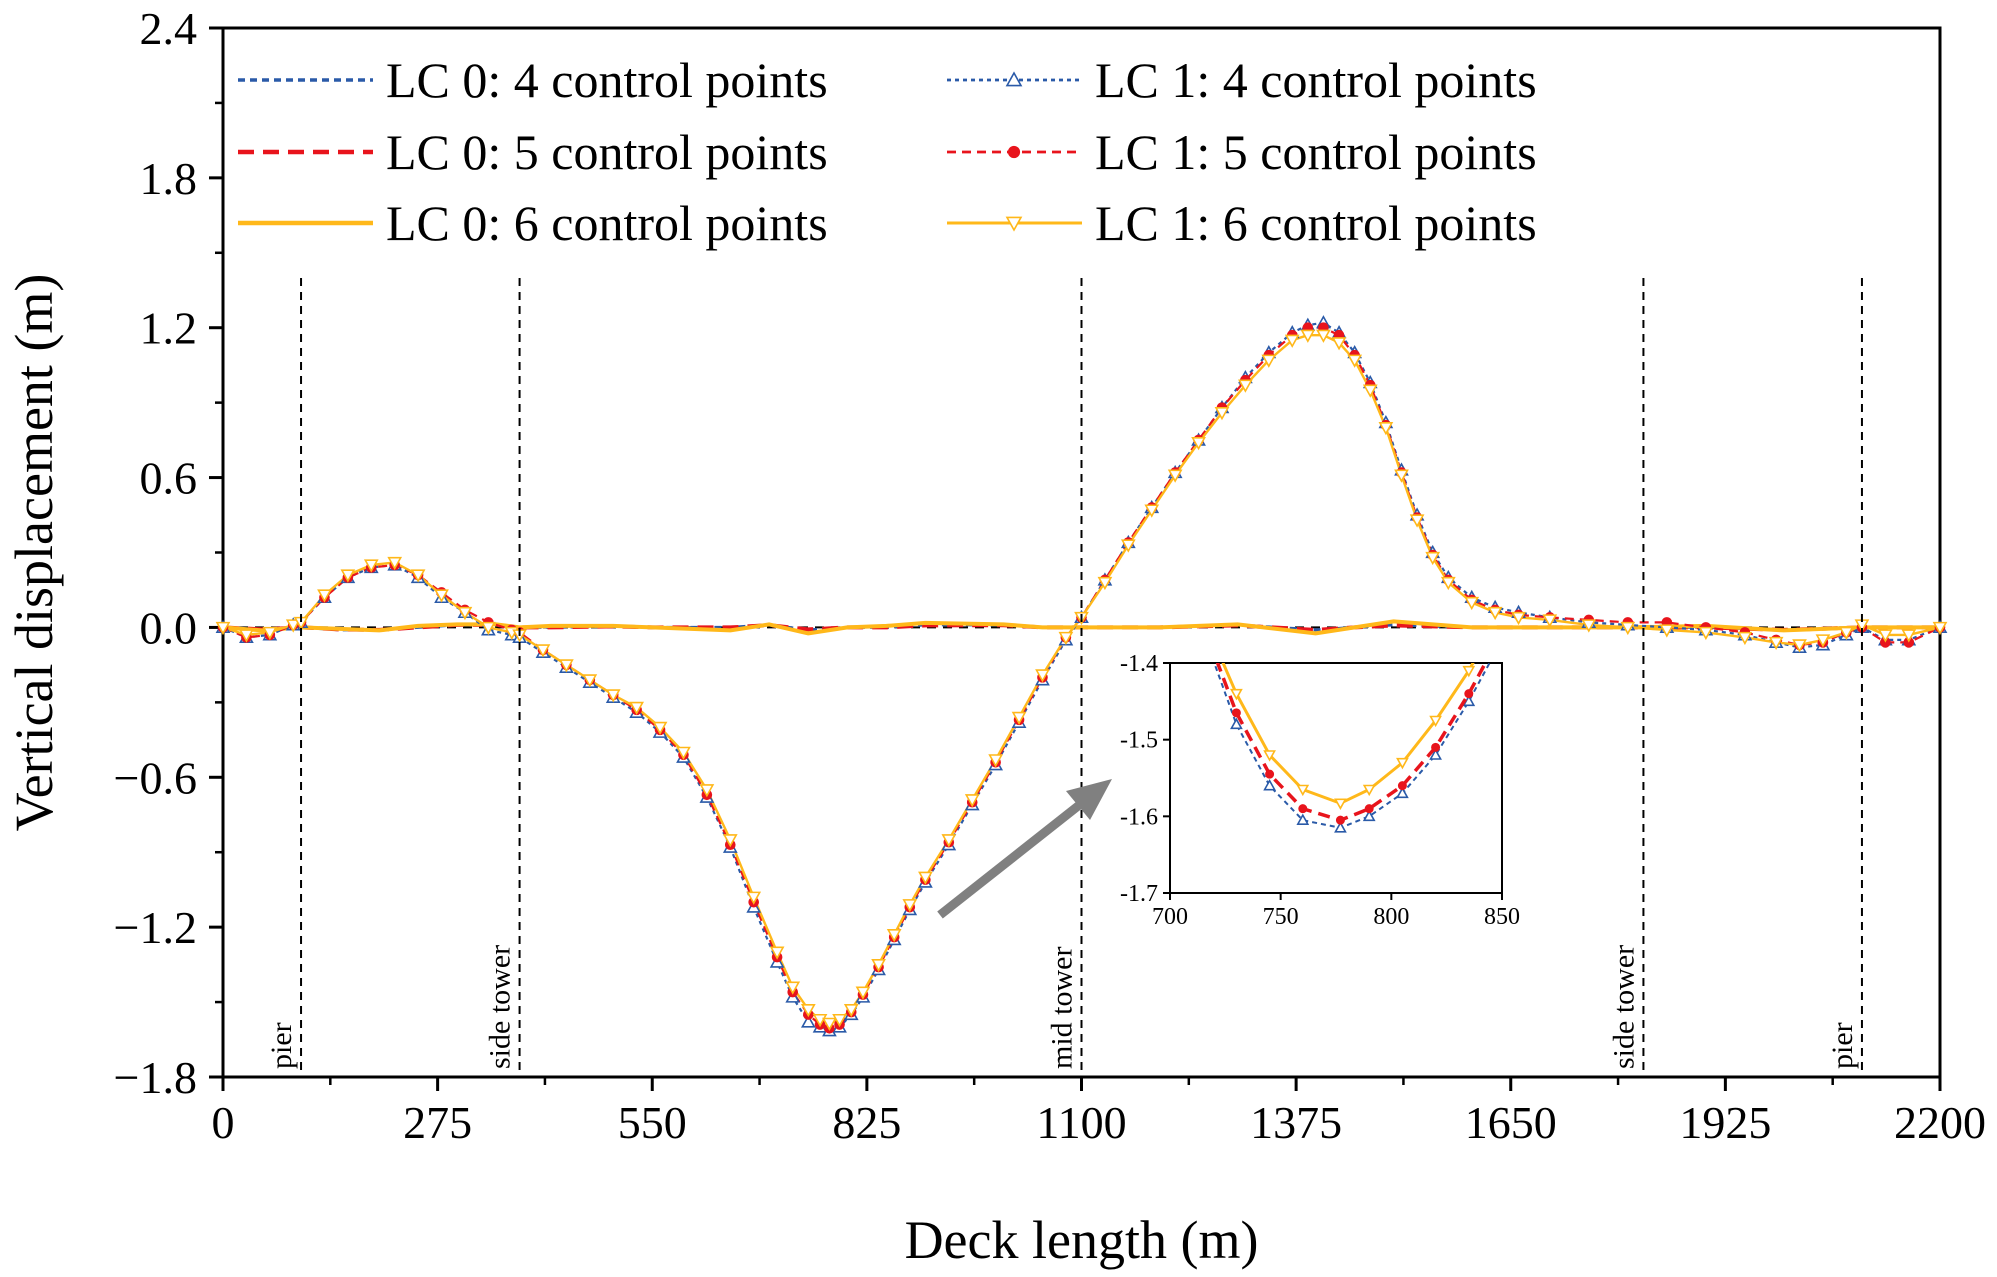 The image size is (1997, 1277). I want to click on y-tick-label: 0.6, so click(169, 478).